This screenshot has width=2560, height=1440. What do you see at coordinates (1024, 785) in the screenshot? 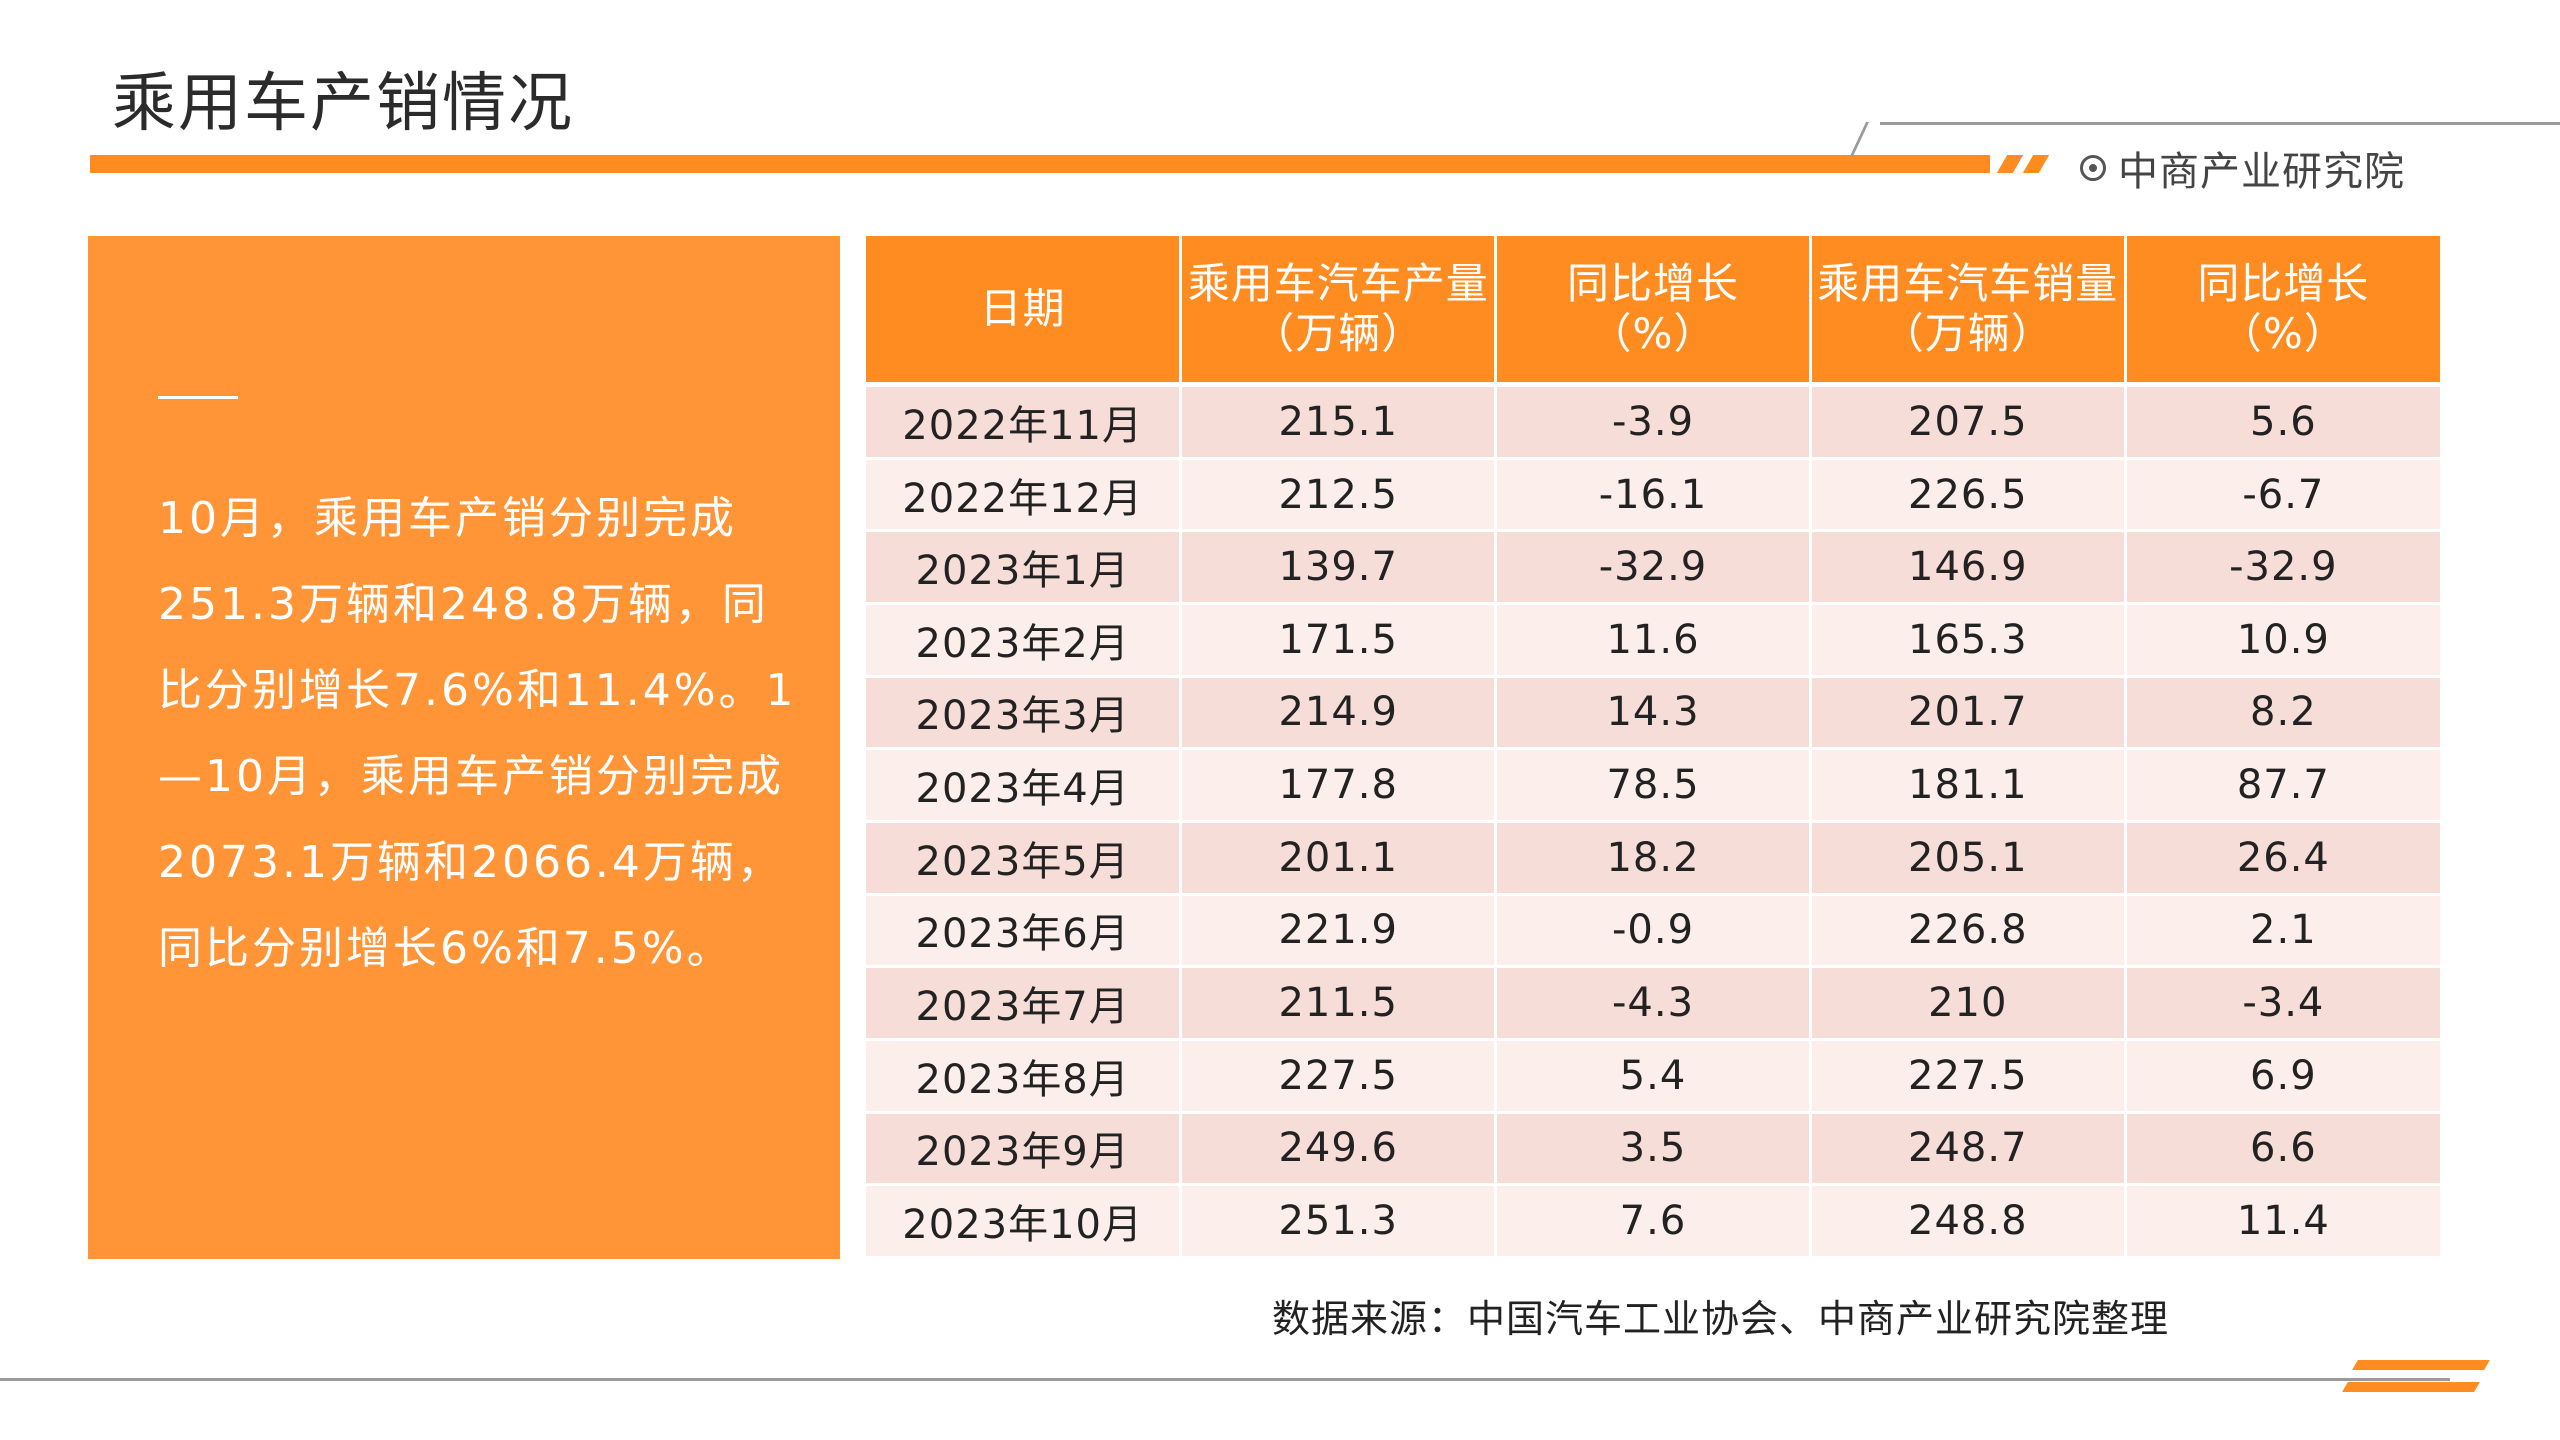
I see `cell-date: 2023年4月` at bounding box center [1024, 785].